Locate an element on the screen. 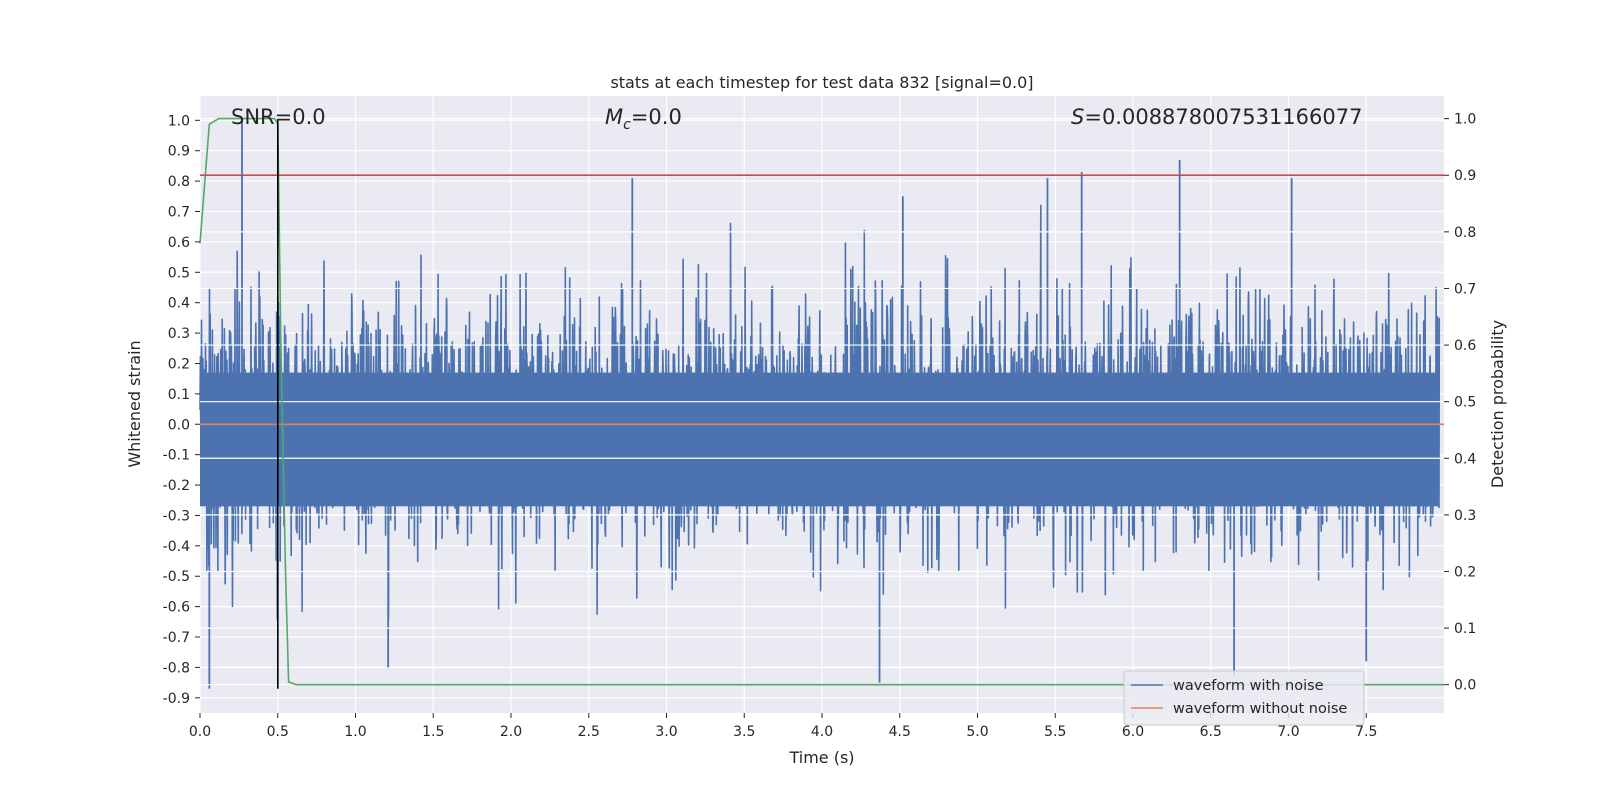  y-tick-label: 0.5 is located at coordinates (179, 273).